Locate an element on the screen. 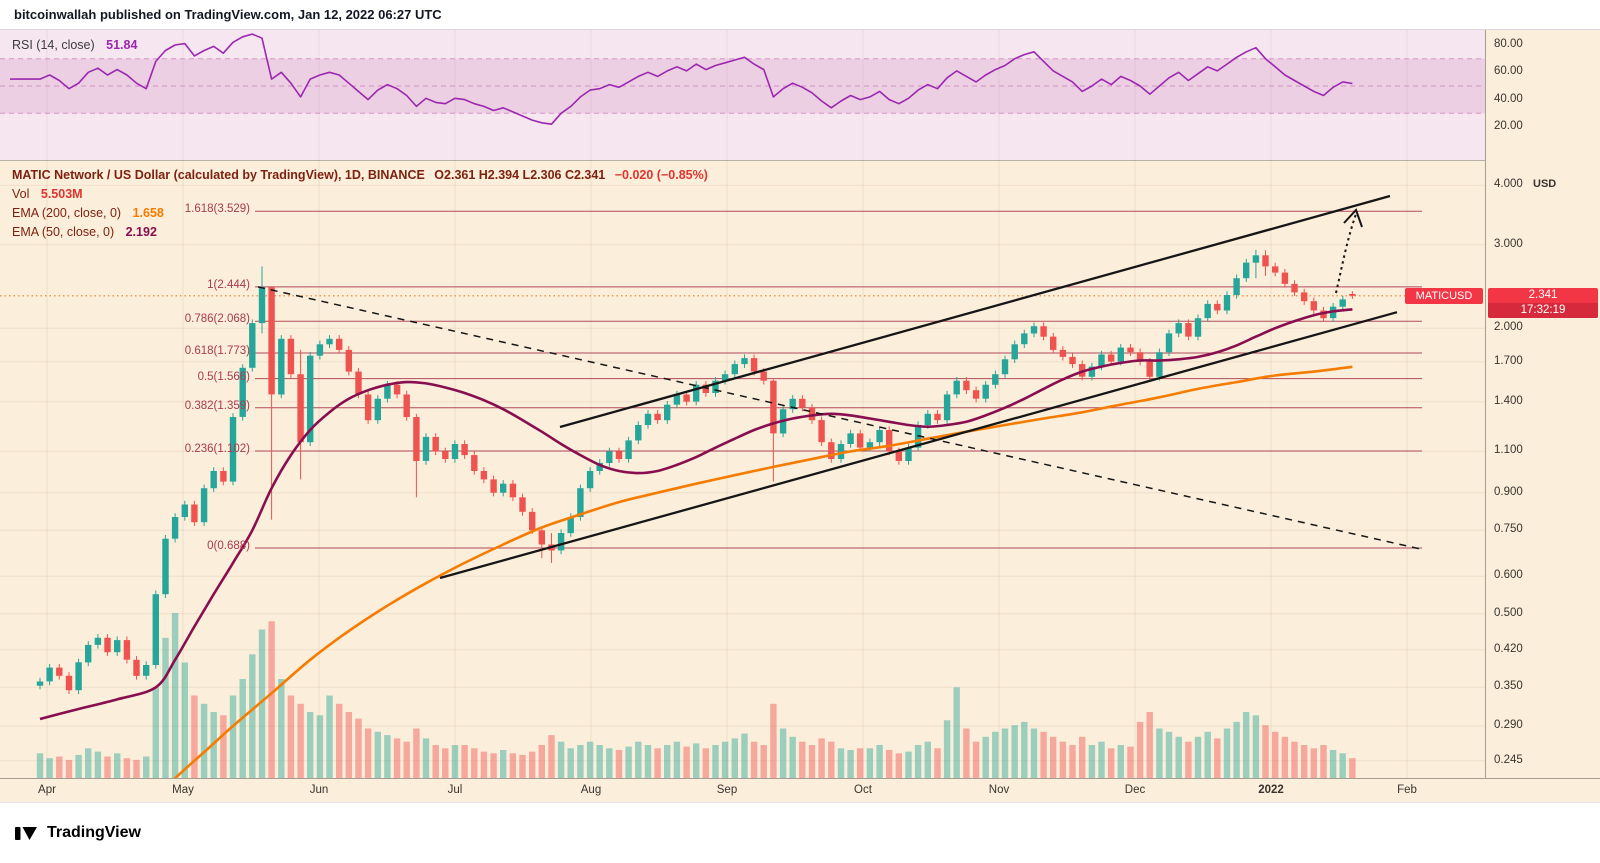 This screenshot has width=1600, height=863. rsi-indicator-label: RSI (14, close) is located at coordinates (53, 45).